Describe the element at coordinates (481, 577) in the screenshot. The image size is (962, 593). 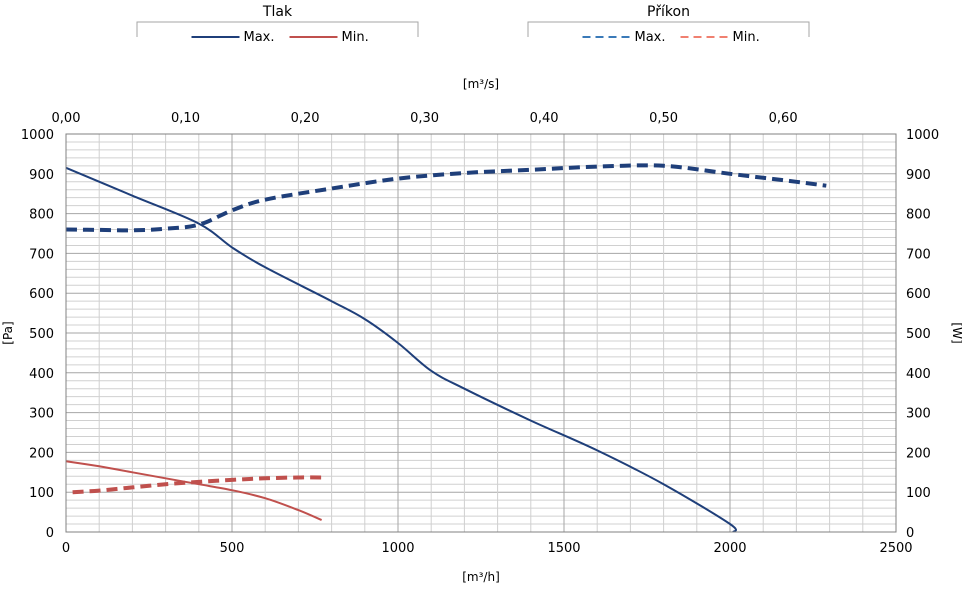
I see `x-bottom-axis-title: [m³/h]` at that location.